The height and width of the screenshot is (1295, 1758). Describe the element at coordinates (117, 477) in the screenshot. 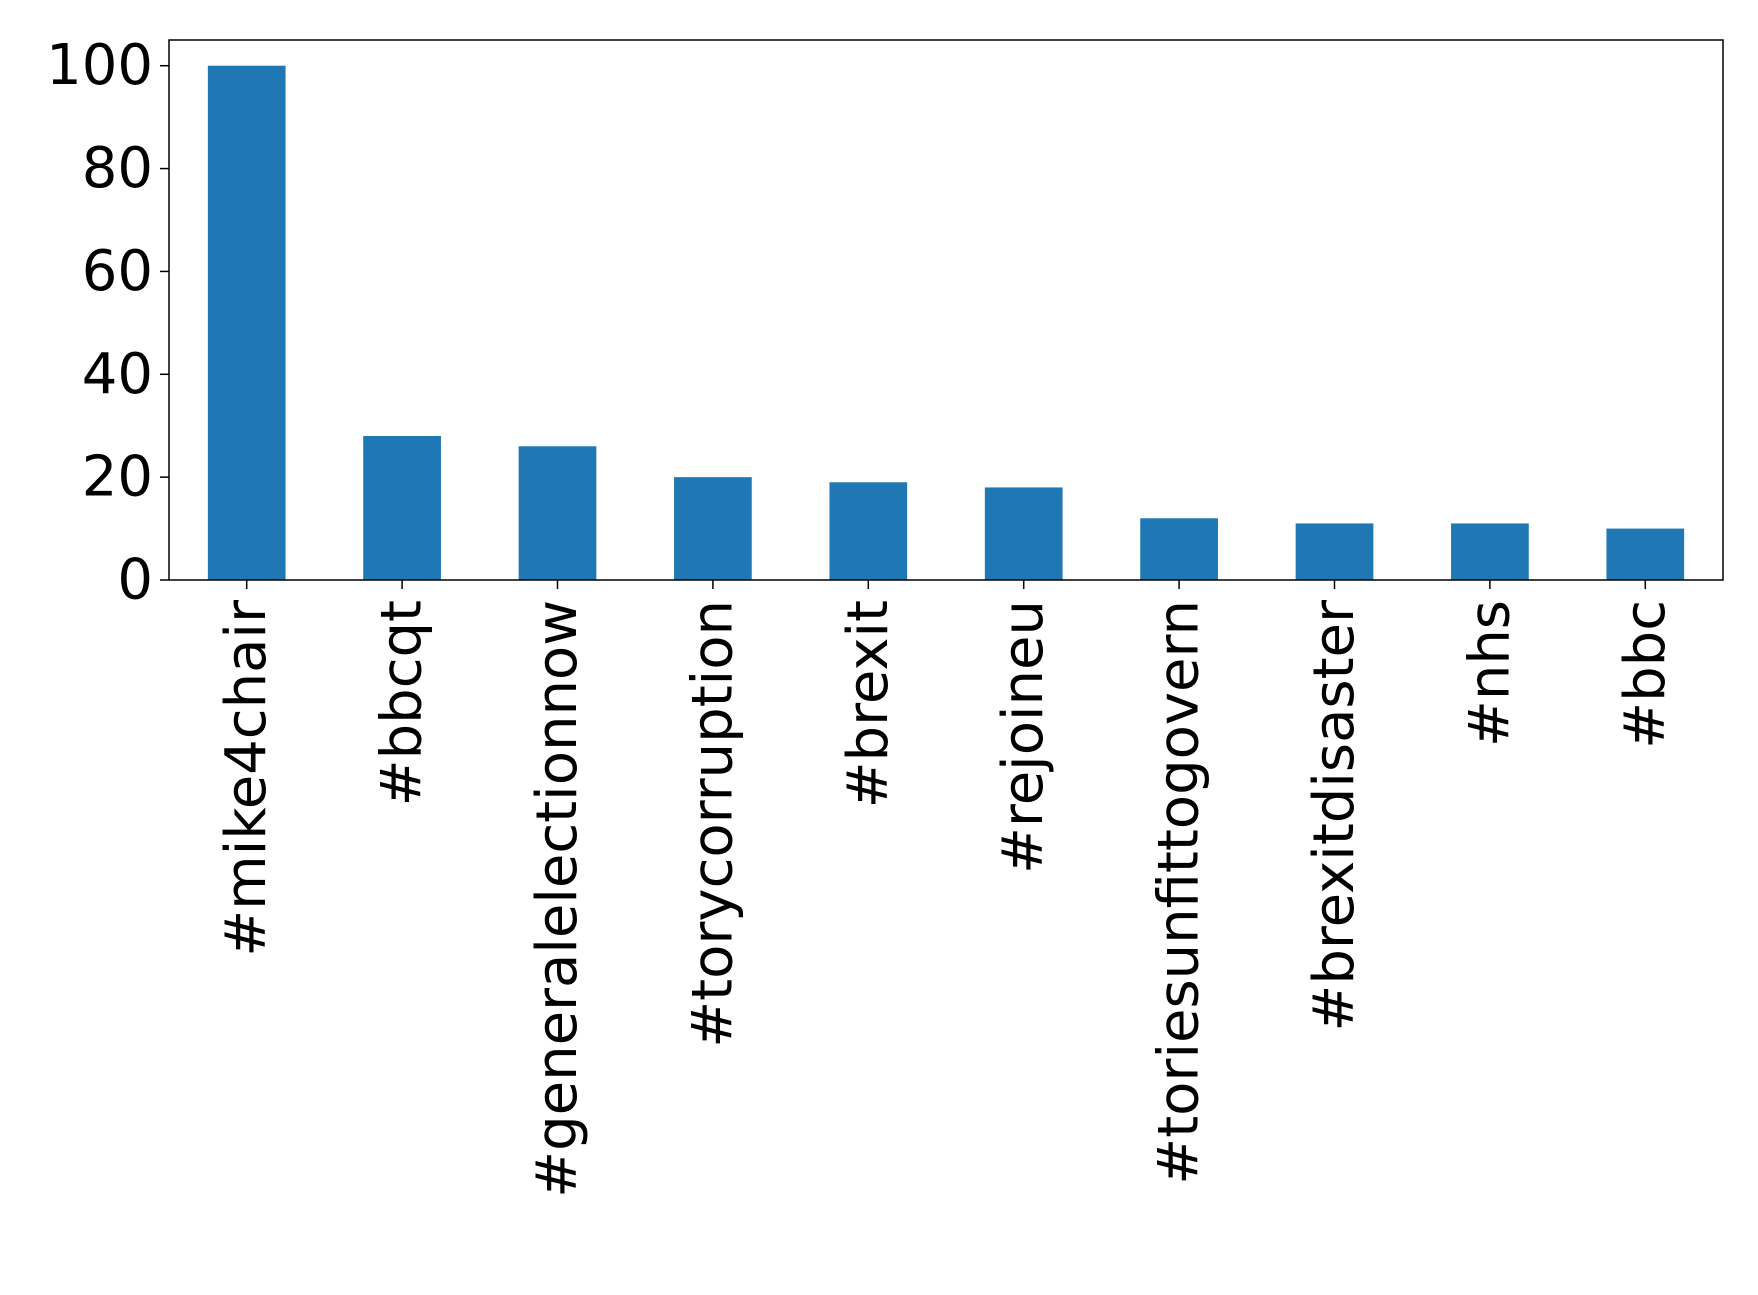

I see `y-tick-label: 20` at that location.